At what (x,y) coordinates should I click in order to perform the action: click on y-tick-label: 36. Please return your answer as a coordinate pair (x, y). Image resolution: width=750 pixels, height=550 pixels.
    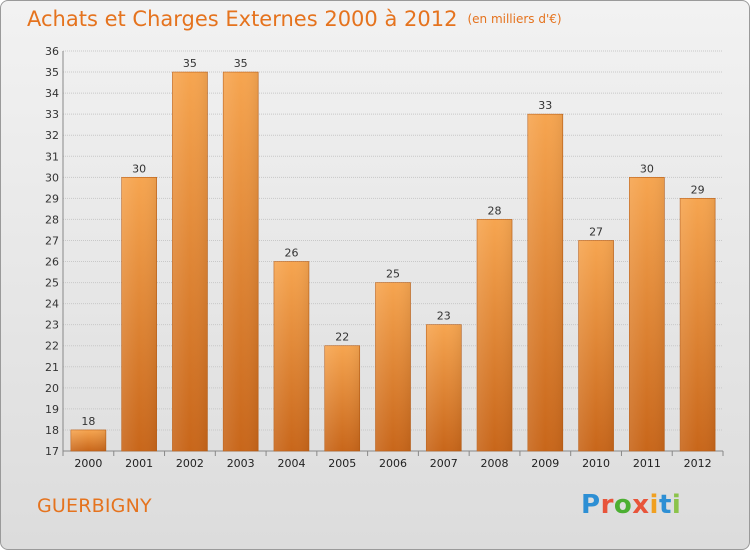
    Looking at the image, I should click on (52, 51).